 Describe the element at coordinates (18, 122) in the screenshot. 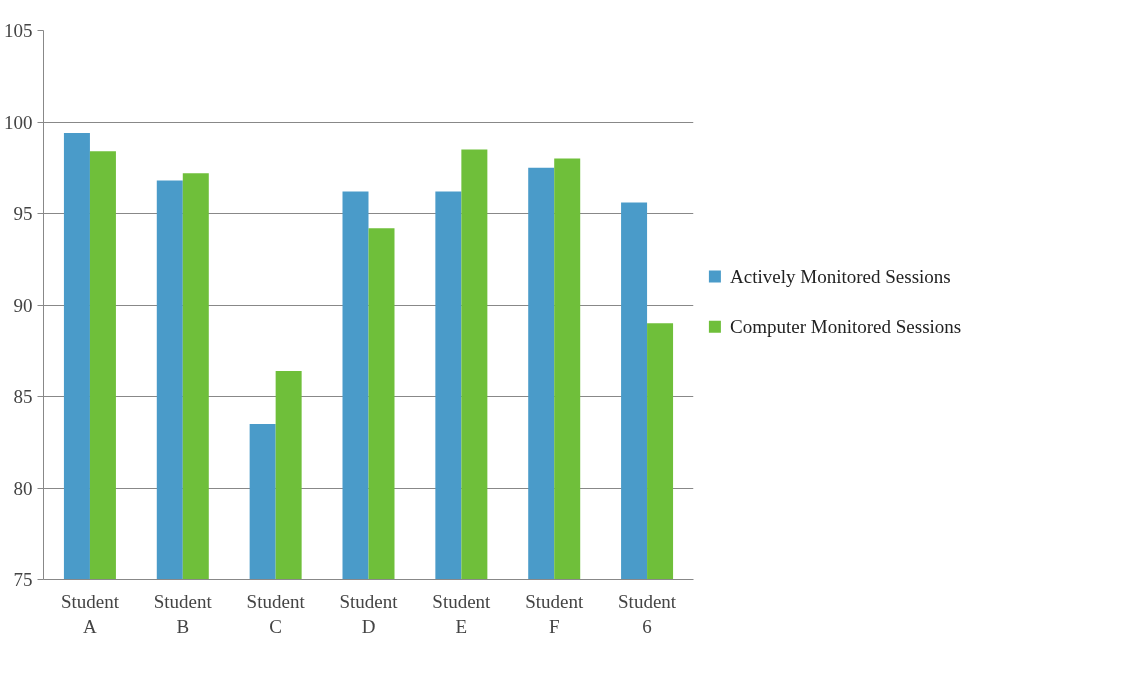

I see `y-tick-label: 100` at that location.